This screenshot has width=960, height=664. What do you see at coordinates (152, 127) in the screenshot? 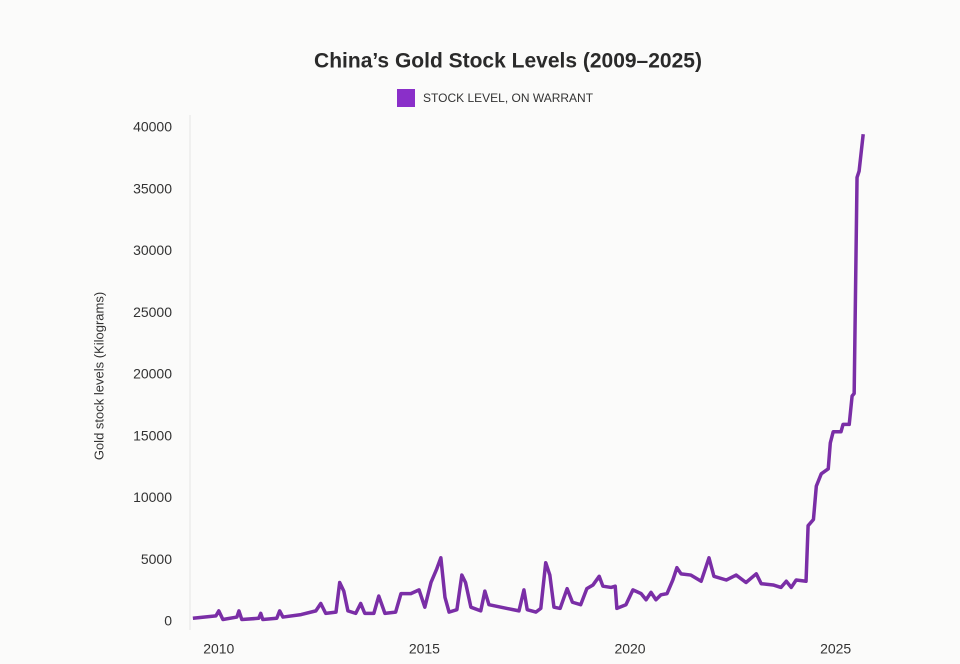
I see `y-tick-label: 40000` at bounding box center [152, 127].